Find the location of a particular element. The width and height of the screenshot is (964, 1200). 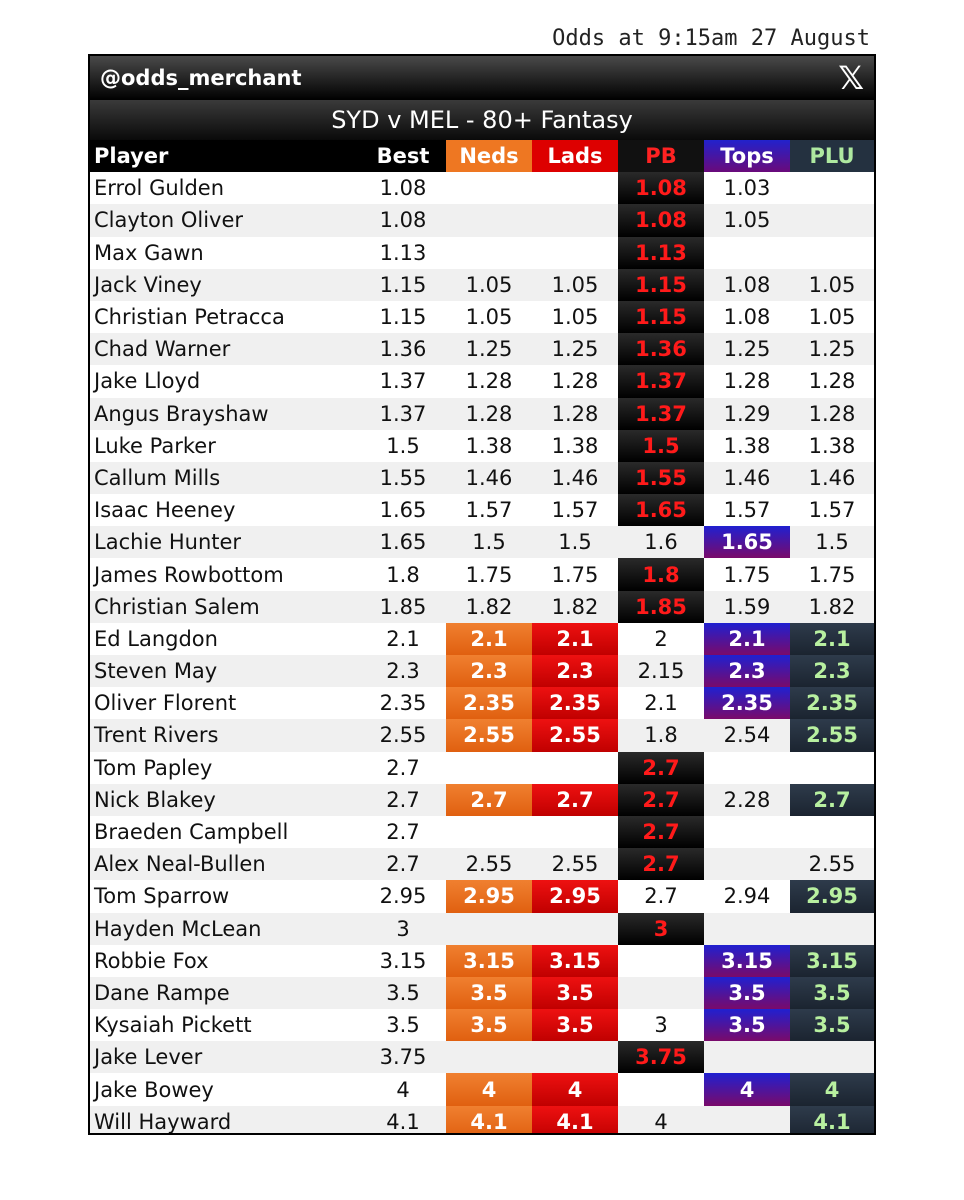

odds-lads: 2.95 is located at coordinates (575, 896).